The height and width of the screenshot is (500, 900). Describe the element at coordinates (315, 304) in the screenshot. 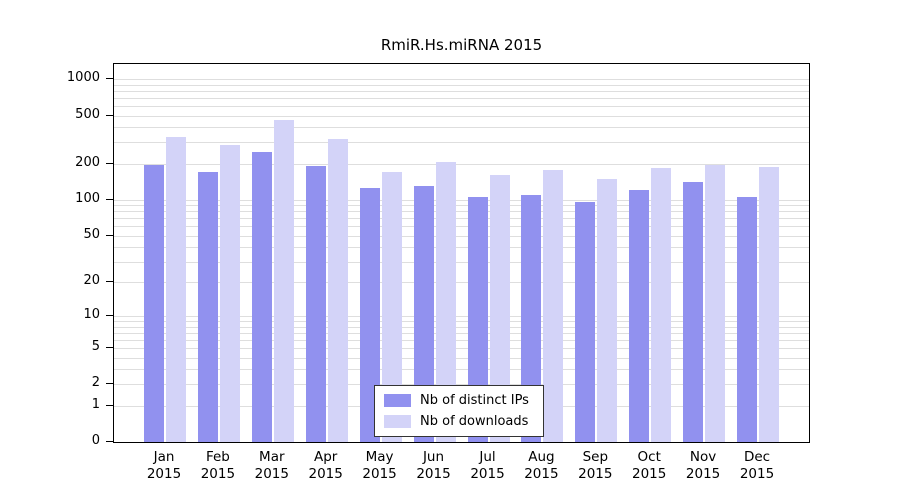

I see `bar-distinct-ips-apr` at that location.